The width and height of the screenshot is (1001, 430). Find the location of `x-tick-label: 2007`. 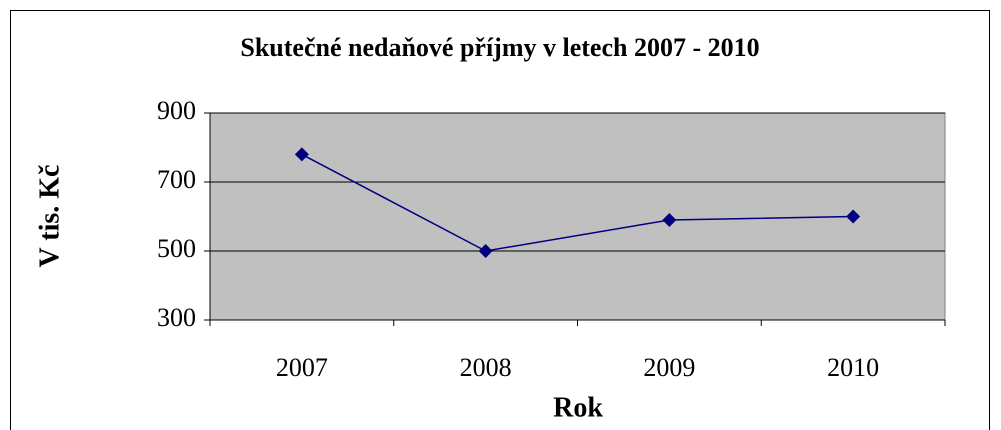

x-tick-label: 2007 is located at coordinates (302, 367).